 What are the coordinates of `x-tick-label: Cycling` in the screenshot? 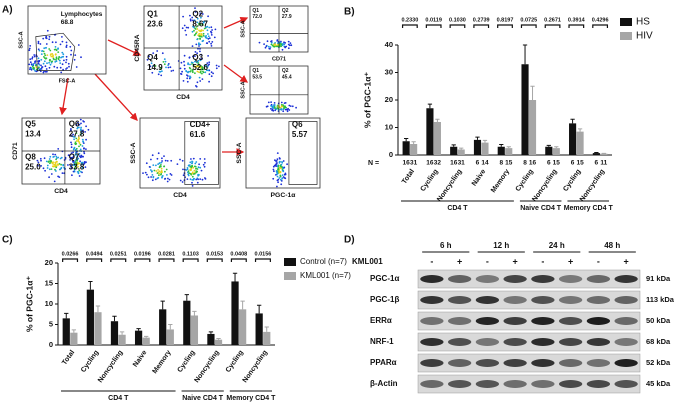 It's located at (525, 180).